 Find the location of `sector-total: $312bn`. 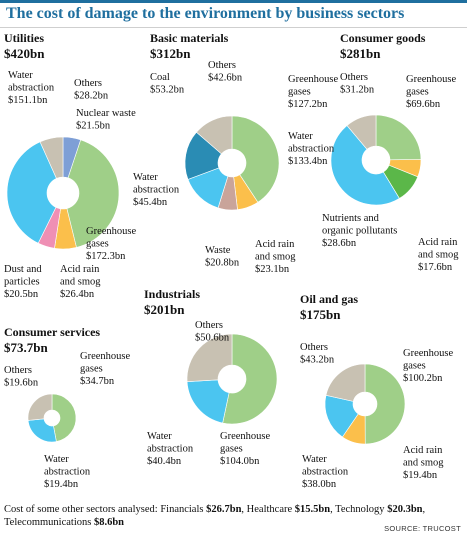

sector-total: $312bn is located at coordinates (170, 53).